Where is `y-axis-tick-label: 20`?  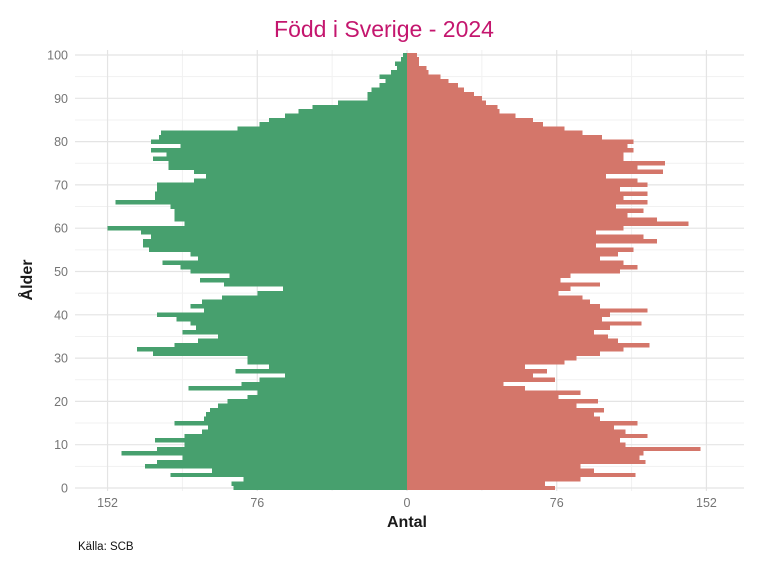
y-axis-tick-label: 20 is located at coordinates (61, 402).